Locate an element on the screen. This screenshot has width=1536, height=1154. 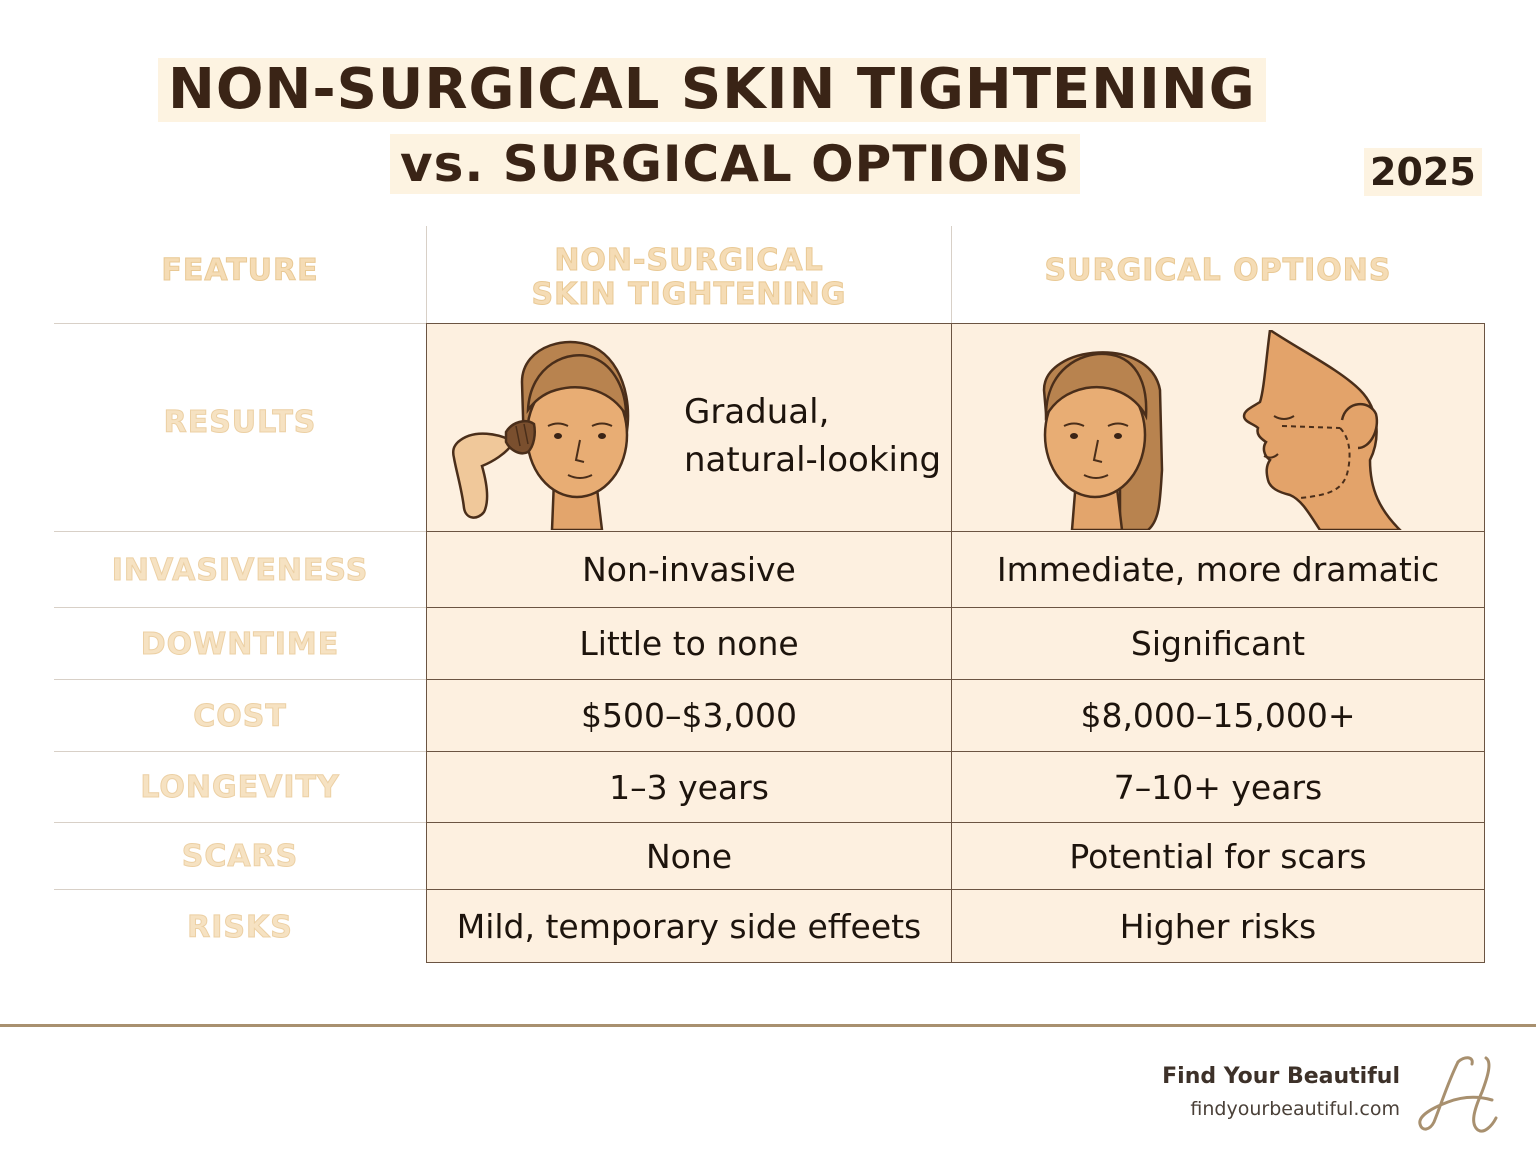
feature-label-risks: RISKS is located at coordinates (240, 928).